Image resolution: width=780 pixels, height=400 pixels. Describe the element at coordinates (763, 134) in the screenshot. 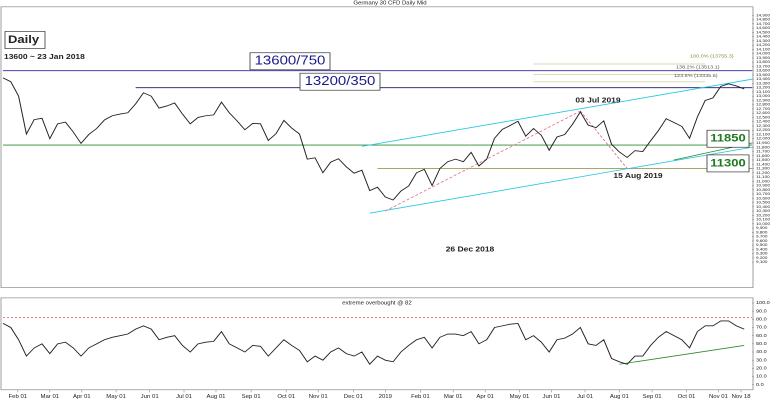

I see `y-tick-label: 12,100` at that location.